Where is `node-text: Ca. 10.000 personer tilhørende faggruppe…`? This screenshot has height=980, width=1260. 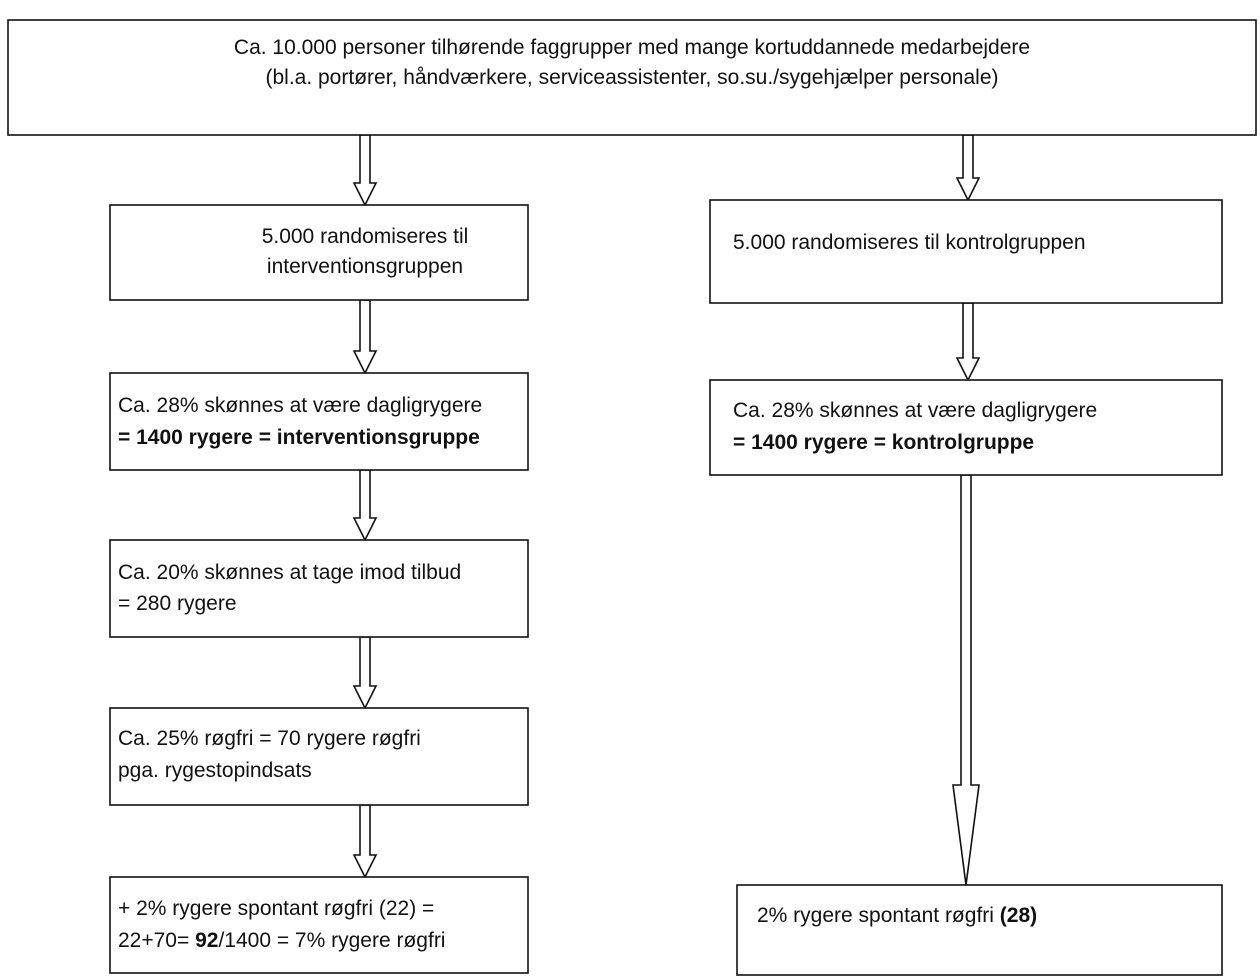
node-text: Ca. 10.000 personer tilhørende faggruppe… is located at coordinates (632, 47).